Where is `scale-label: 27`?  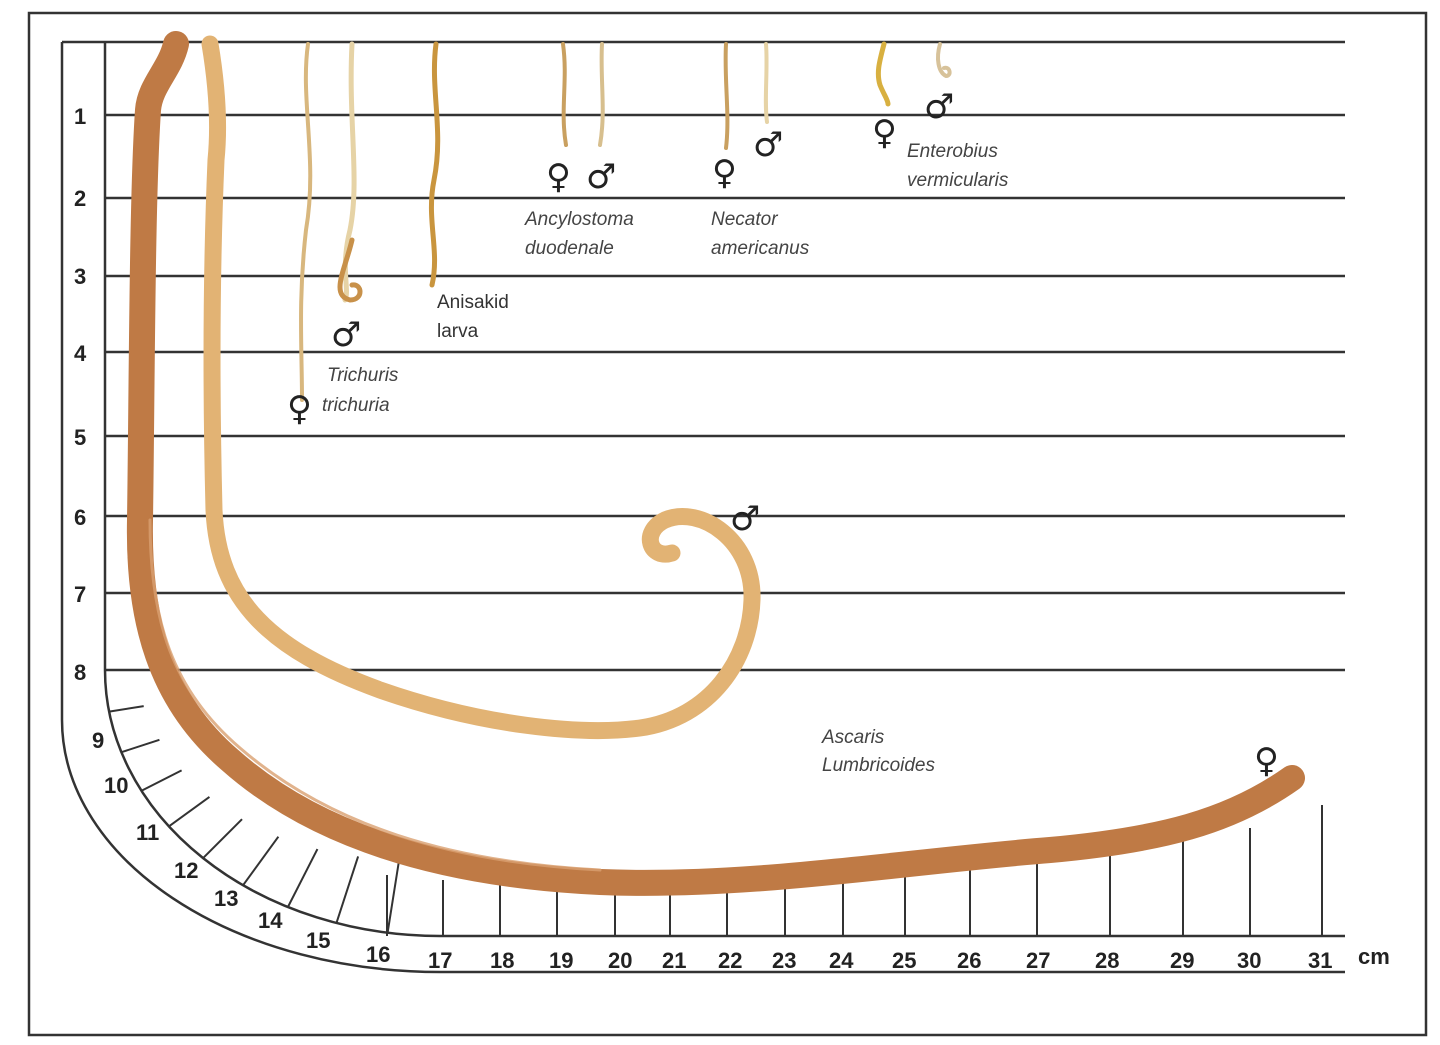 scale-label: 27 is located at coordinates (1038, 960).